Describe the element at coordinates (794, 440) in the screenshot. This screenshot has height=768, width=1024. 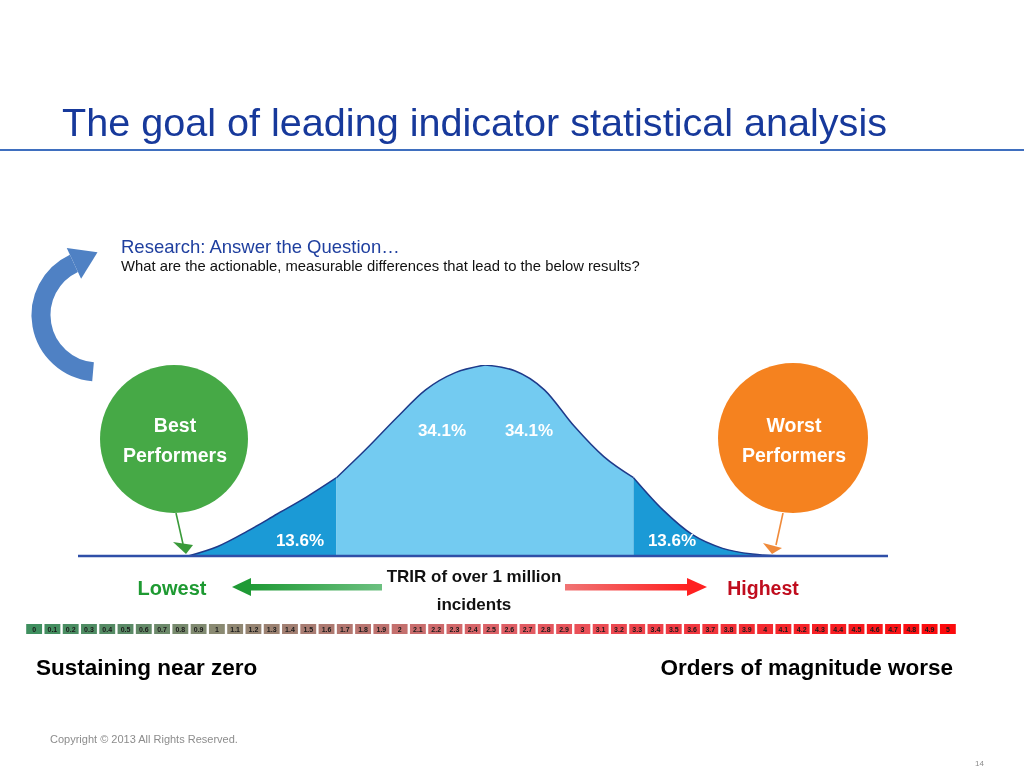
I see `annotation: Worst Performers` at that location.